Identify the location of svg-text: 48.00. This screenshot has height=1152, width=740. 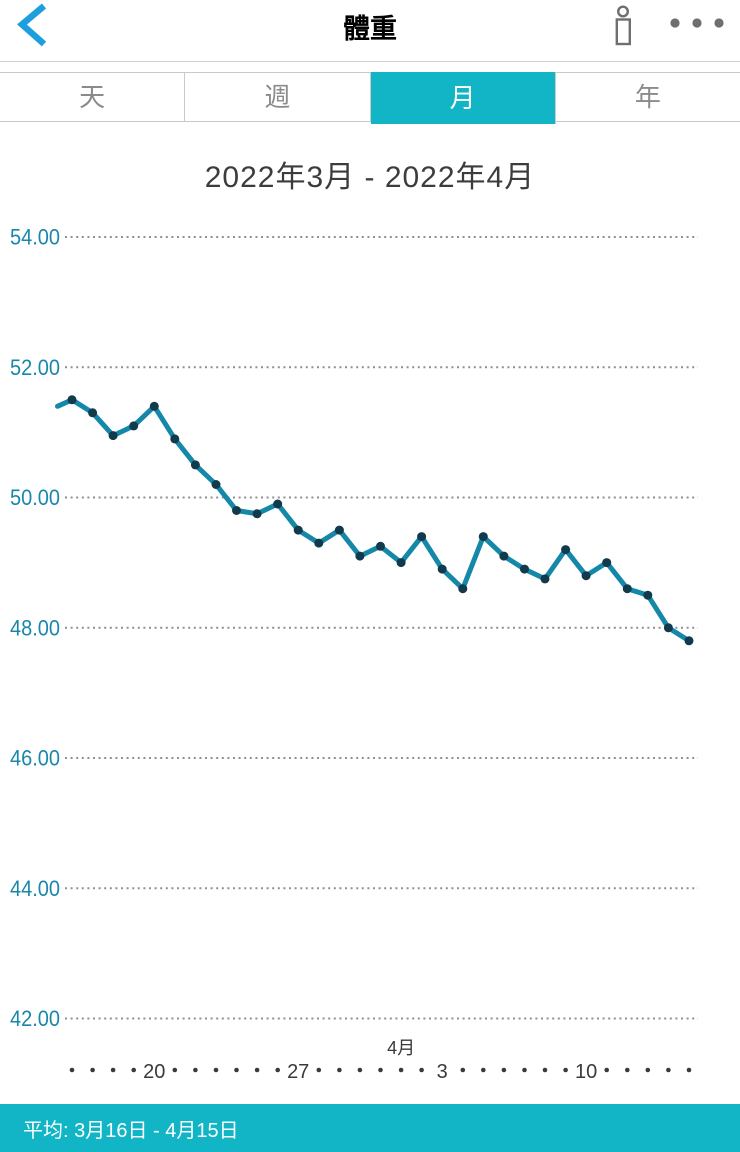
(35, 627).